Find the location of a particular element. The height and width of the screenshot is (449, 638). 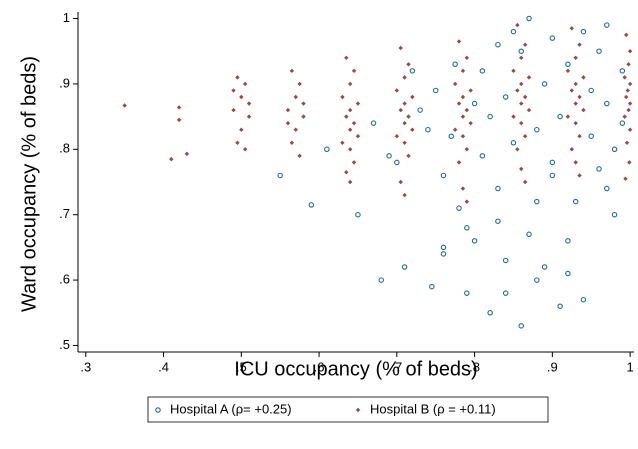

y-tick-label: .9 is located at coordinates (64, 82).